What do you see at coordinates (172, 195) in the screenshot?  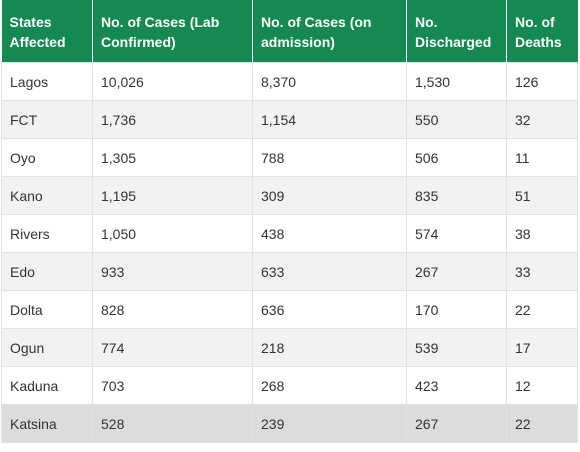 I see `cell-lab-confirmed: 1,195` at bounding box center [172, 195].